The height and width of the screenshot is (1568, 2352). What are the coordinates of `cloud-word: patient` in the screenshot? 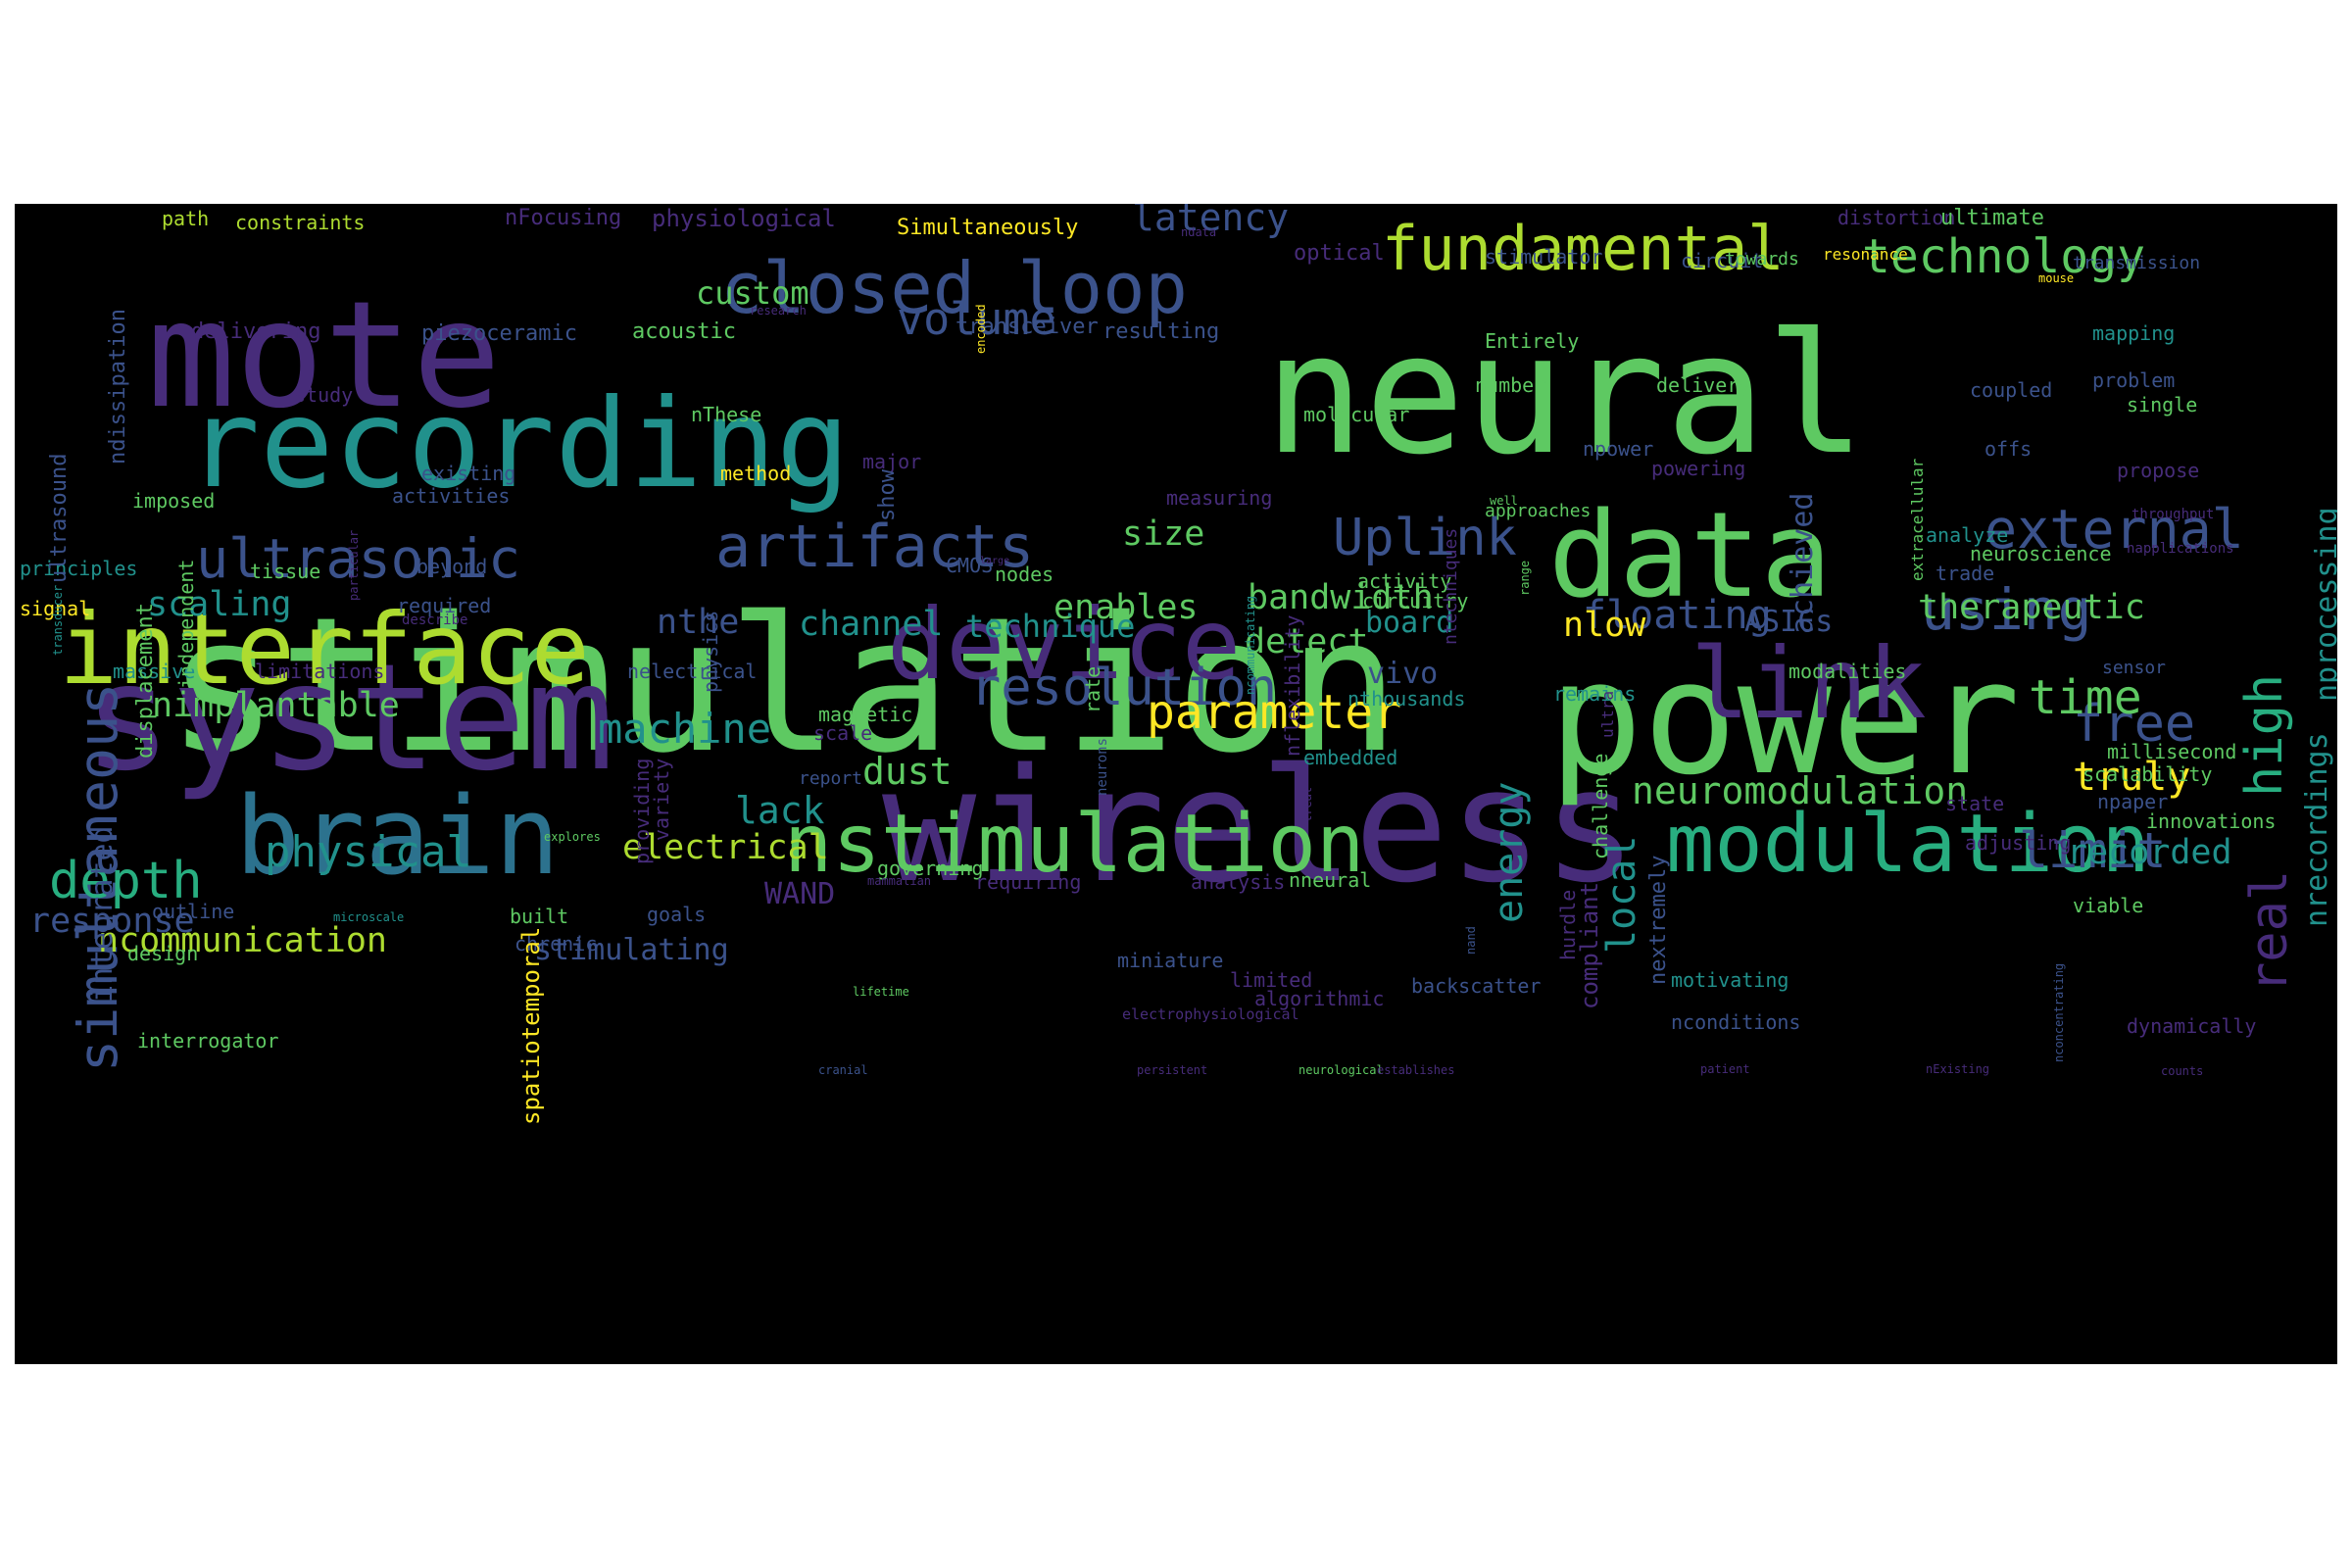 It's located at (1725, 1069).